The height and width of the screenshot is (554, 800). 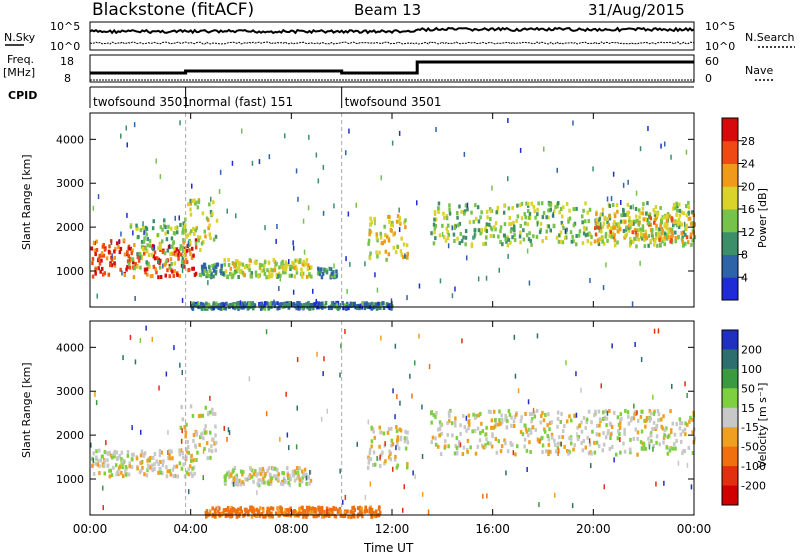 What do you see at coordinates (762, 425) in the screenshot?
I see `velocity-colorbar-label: Velocity [m s⁻¹]` at bounding box center [762, 425].